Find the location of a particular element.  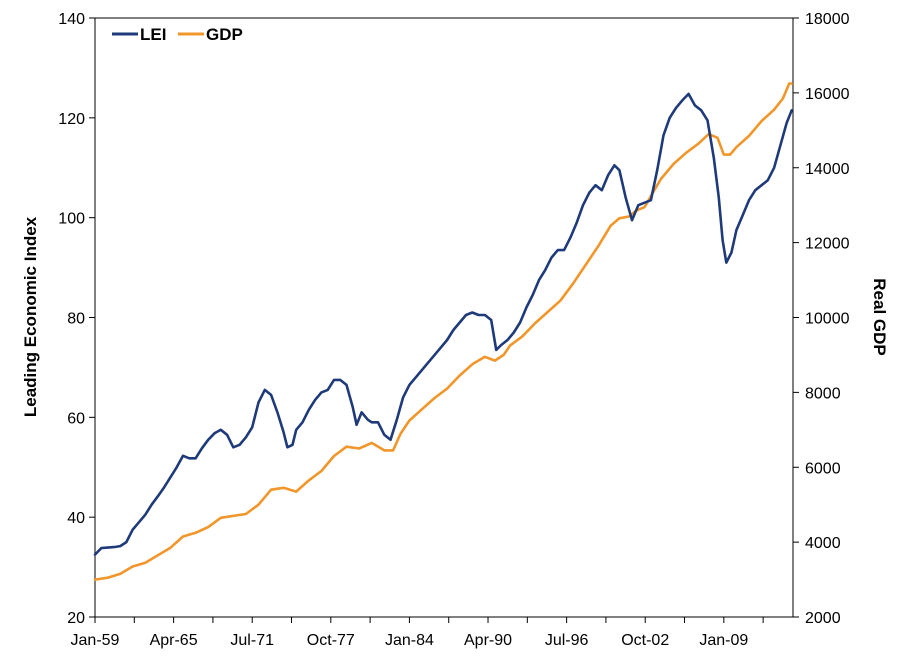

legend-label-gdp: GDP is located at coordinates (224, 34).